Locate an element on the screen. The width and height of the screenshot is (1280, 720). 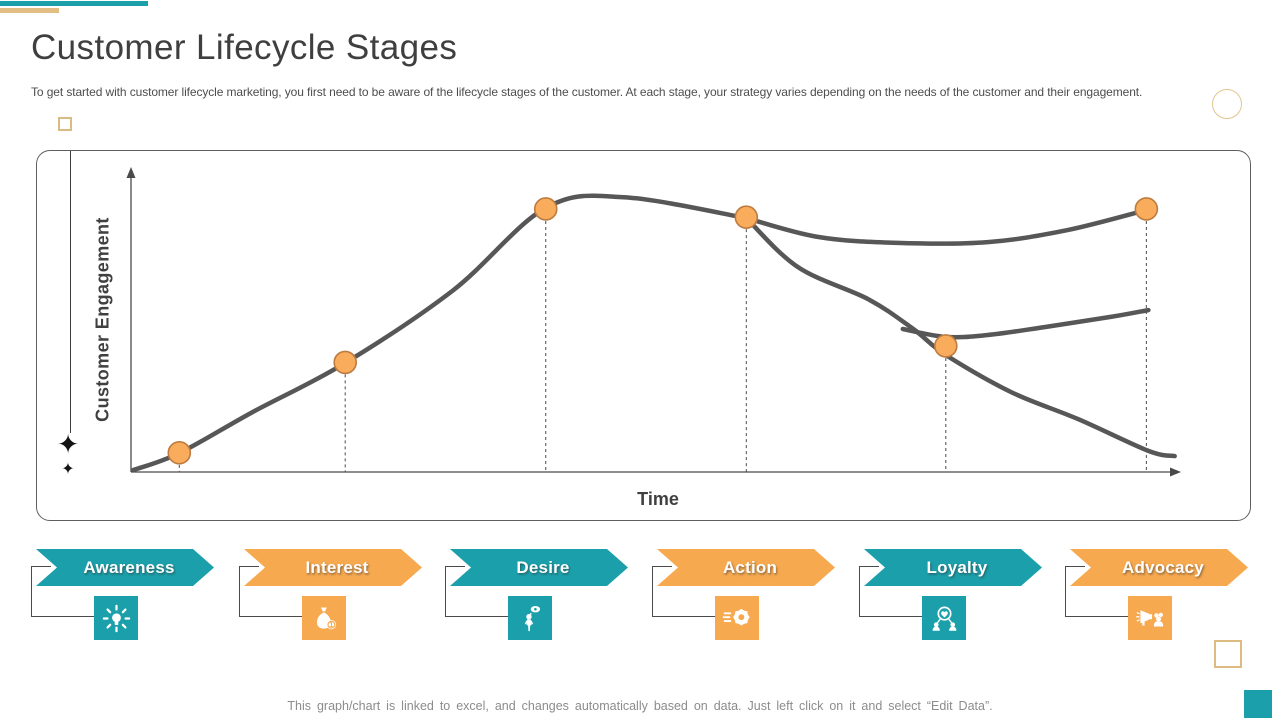
stage-point-awareness is located at coordinates (179, 453).